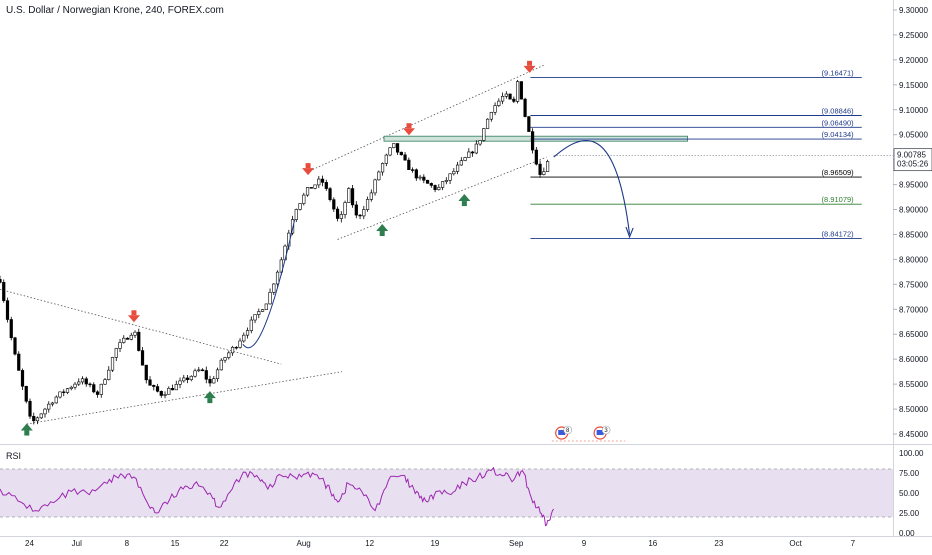 The height and width of the screenshot is (555, 932). I want to click on time-tick-label: Oct, so click(795, 543).